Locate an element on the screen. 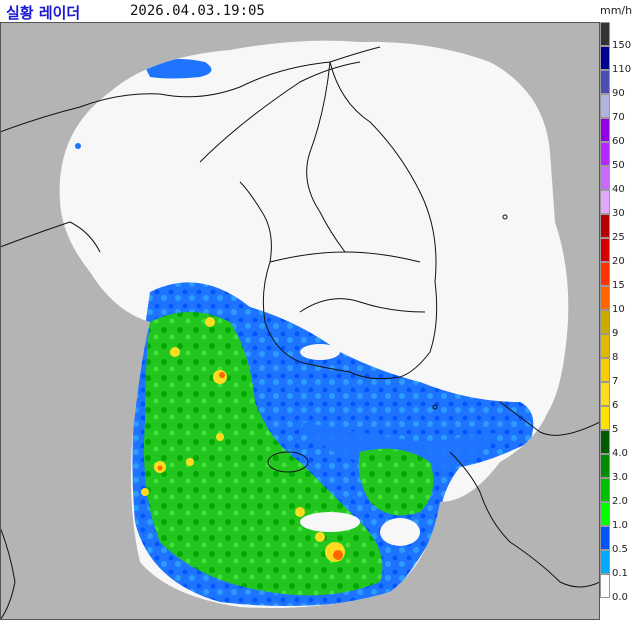 The image size is (635, 620). legend-label: 110 is located at coordinates (622, 69).